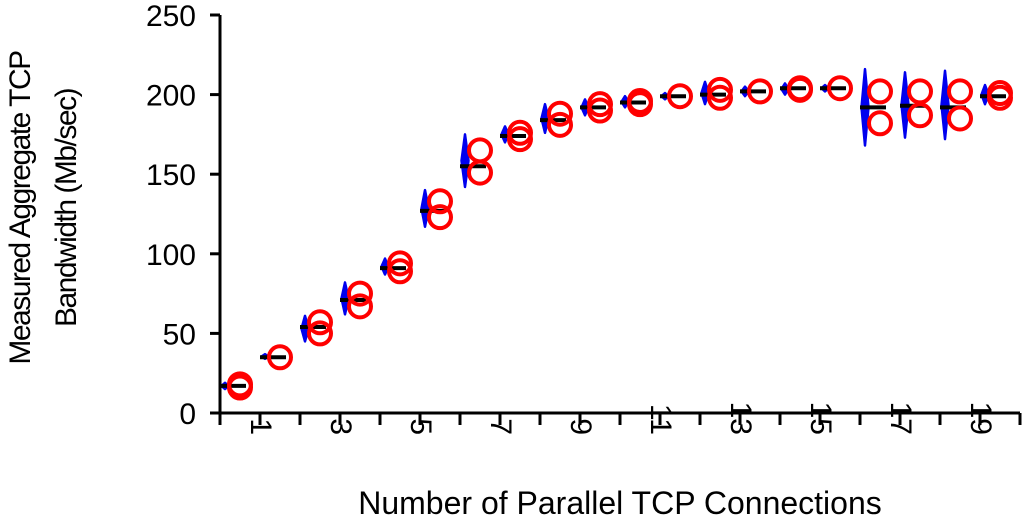 The height and width of the screenshot is (521, 1024). What do you see at coordinates (500, 426) in the screenshot?
I see `x-tick-label: 7` at bounding box center [500, 426].